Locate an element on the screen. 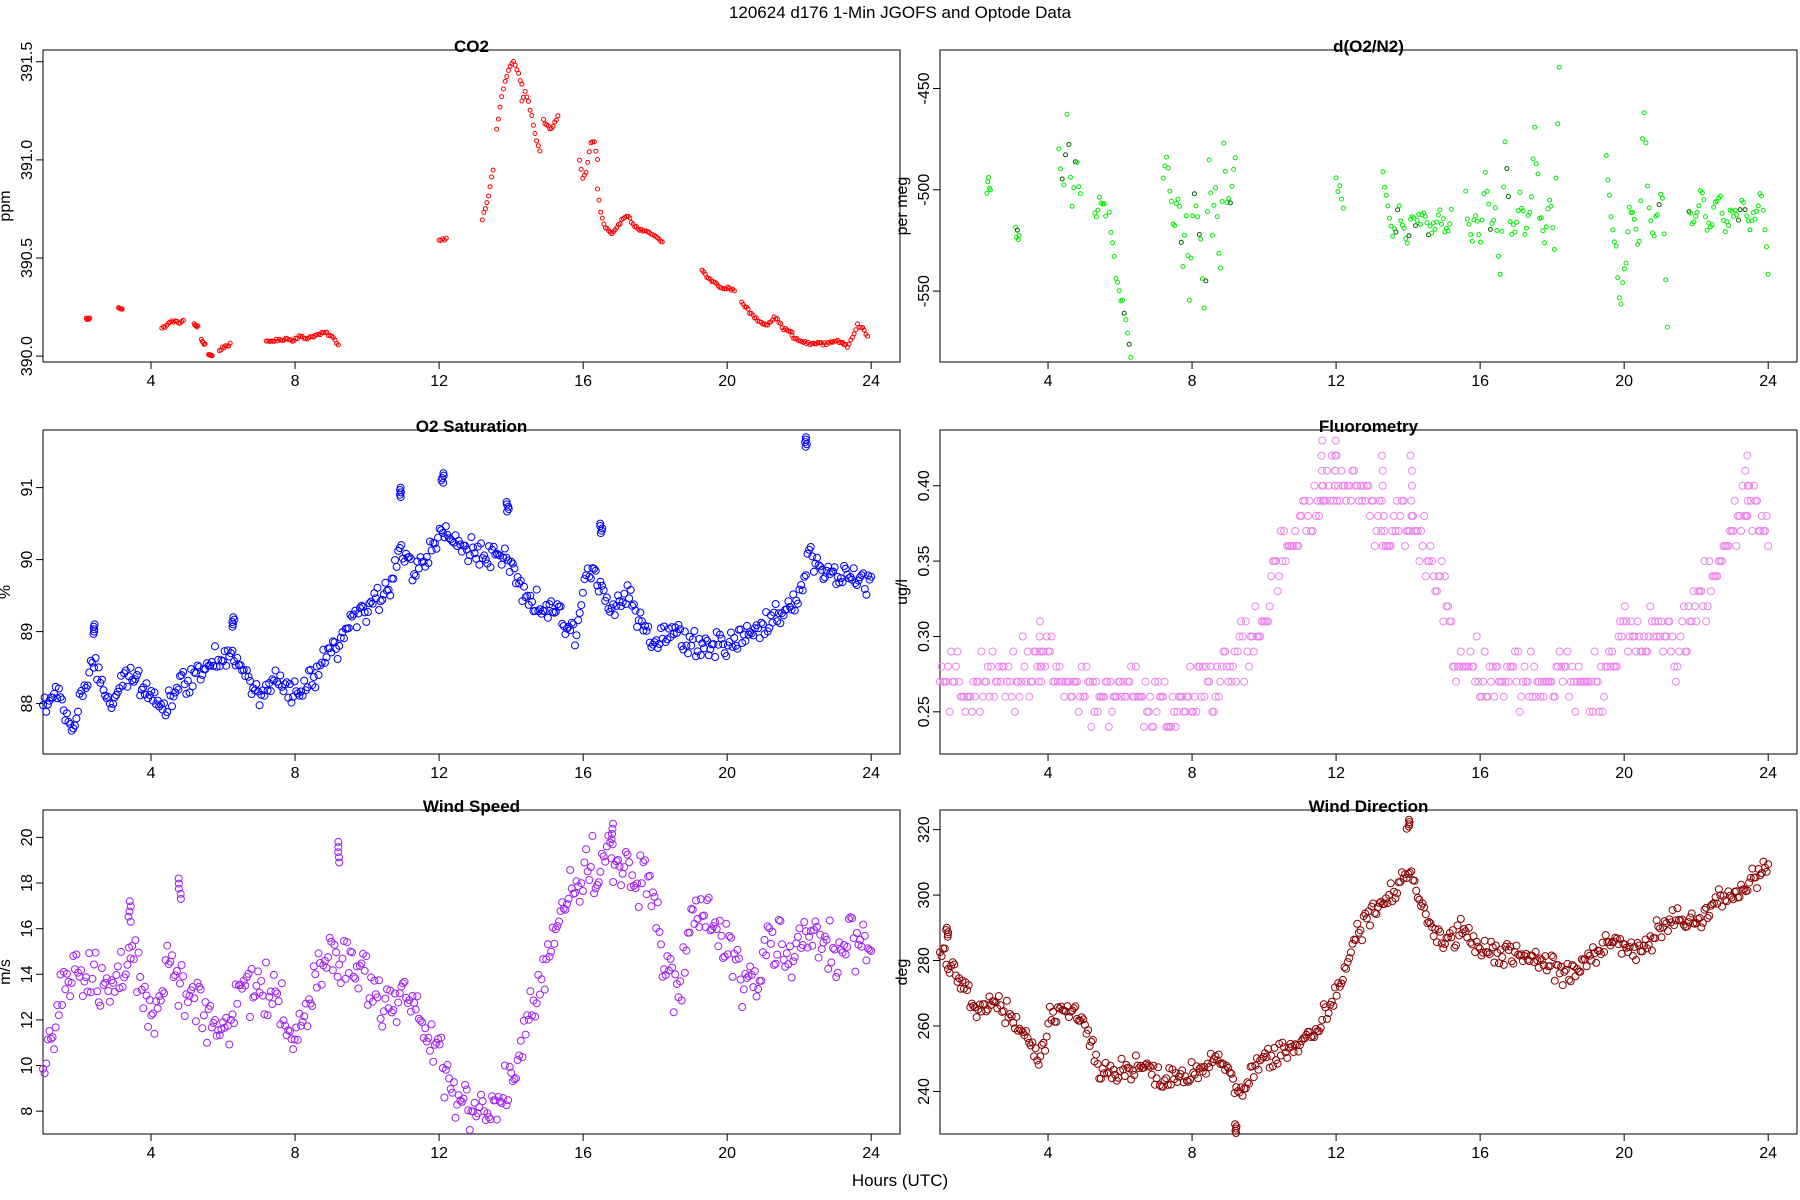  y-axis-label: ug/l is located at coordinates (902, 592).